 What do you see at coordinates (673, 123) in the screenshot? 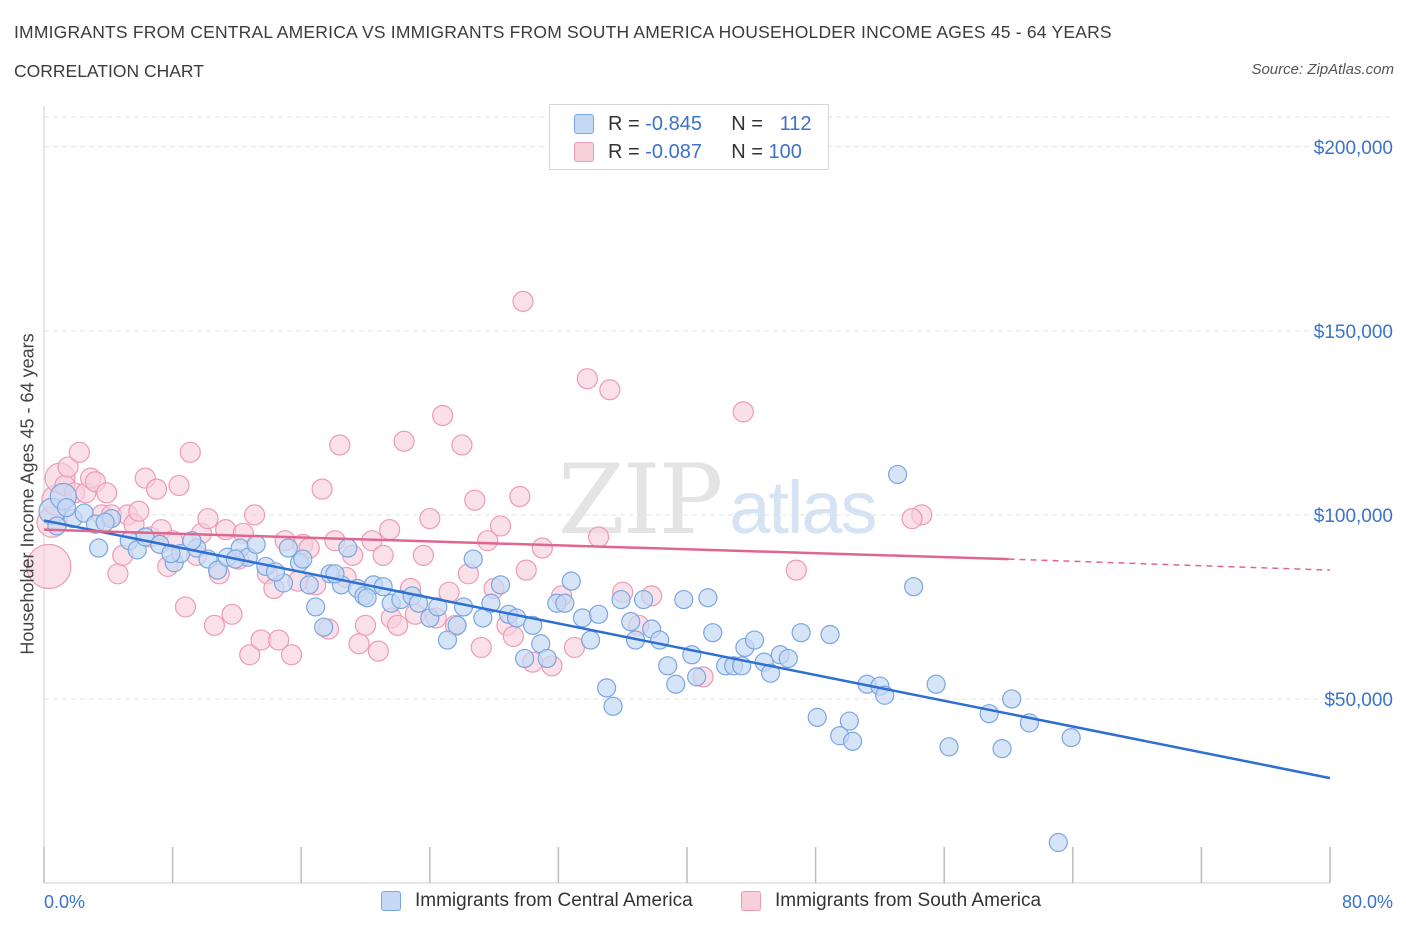
I see `legend-r-value-central: -0.845` at bounding box center [673, 123].